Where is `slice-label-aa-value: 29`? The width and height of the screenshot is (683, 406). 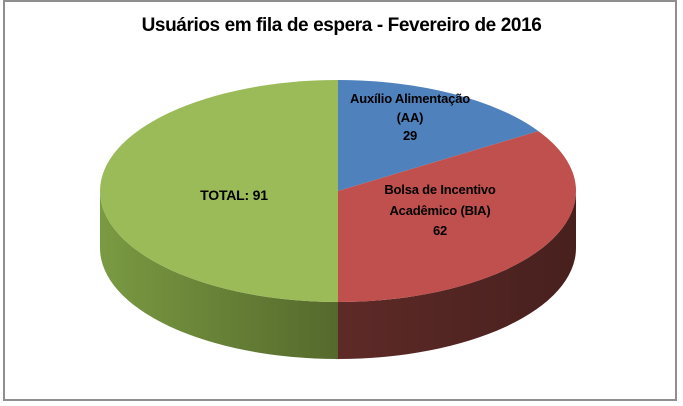
slice-label-aa-value: 29 is located at coordinates (410, 135).